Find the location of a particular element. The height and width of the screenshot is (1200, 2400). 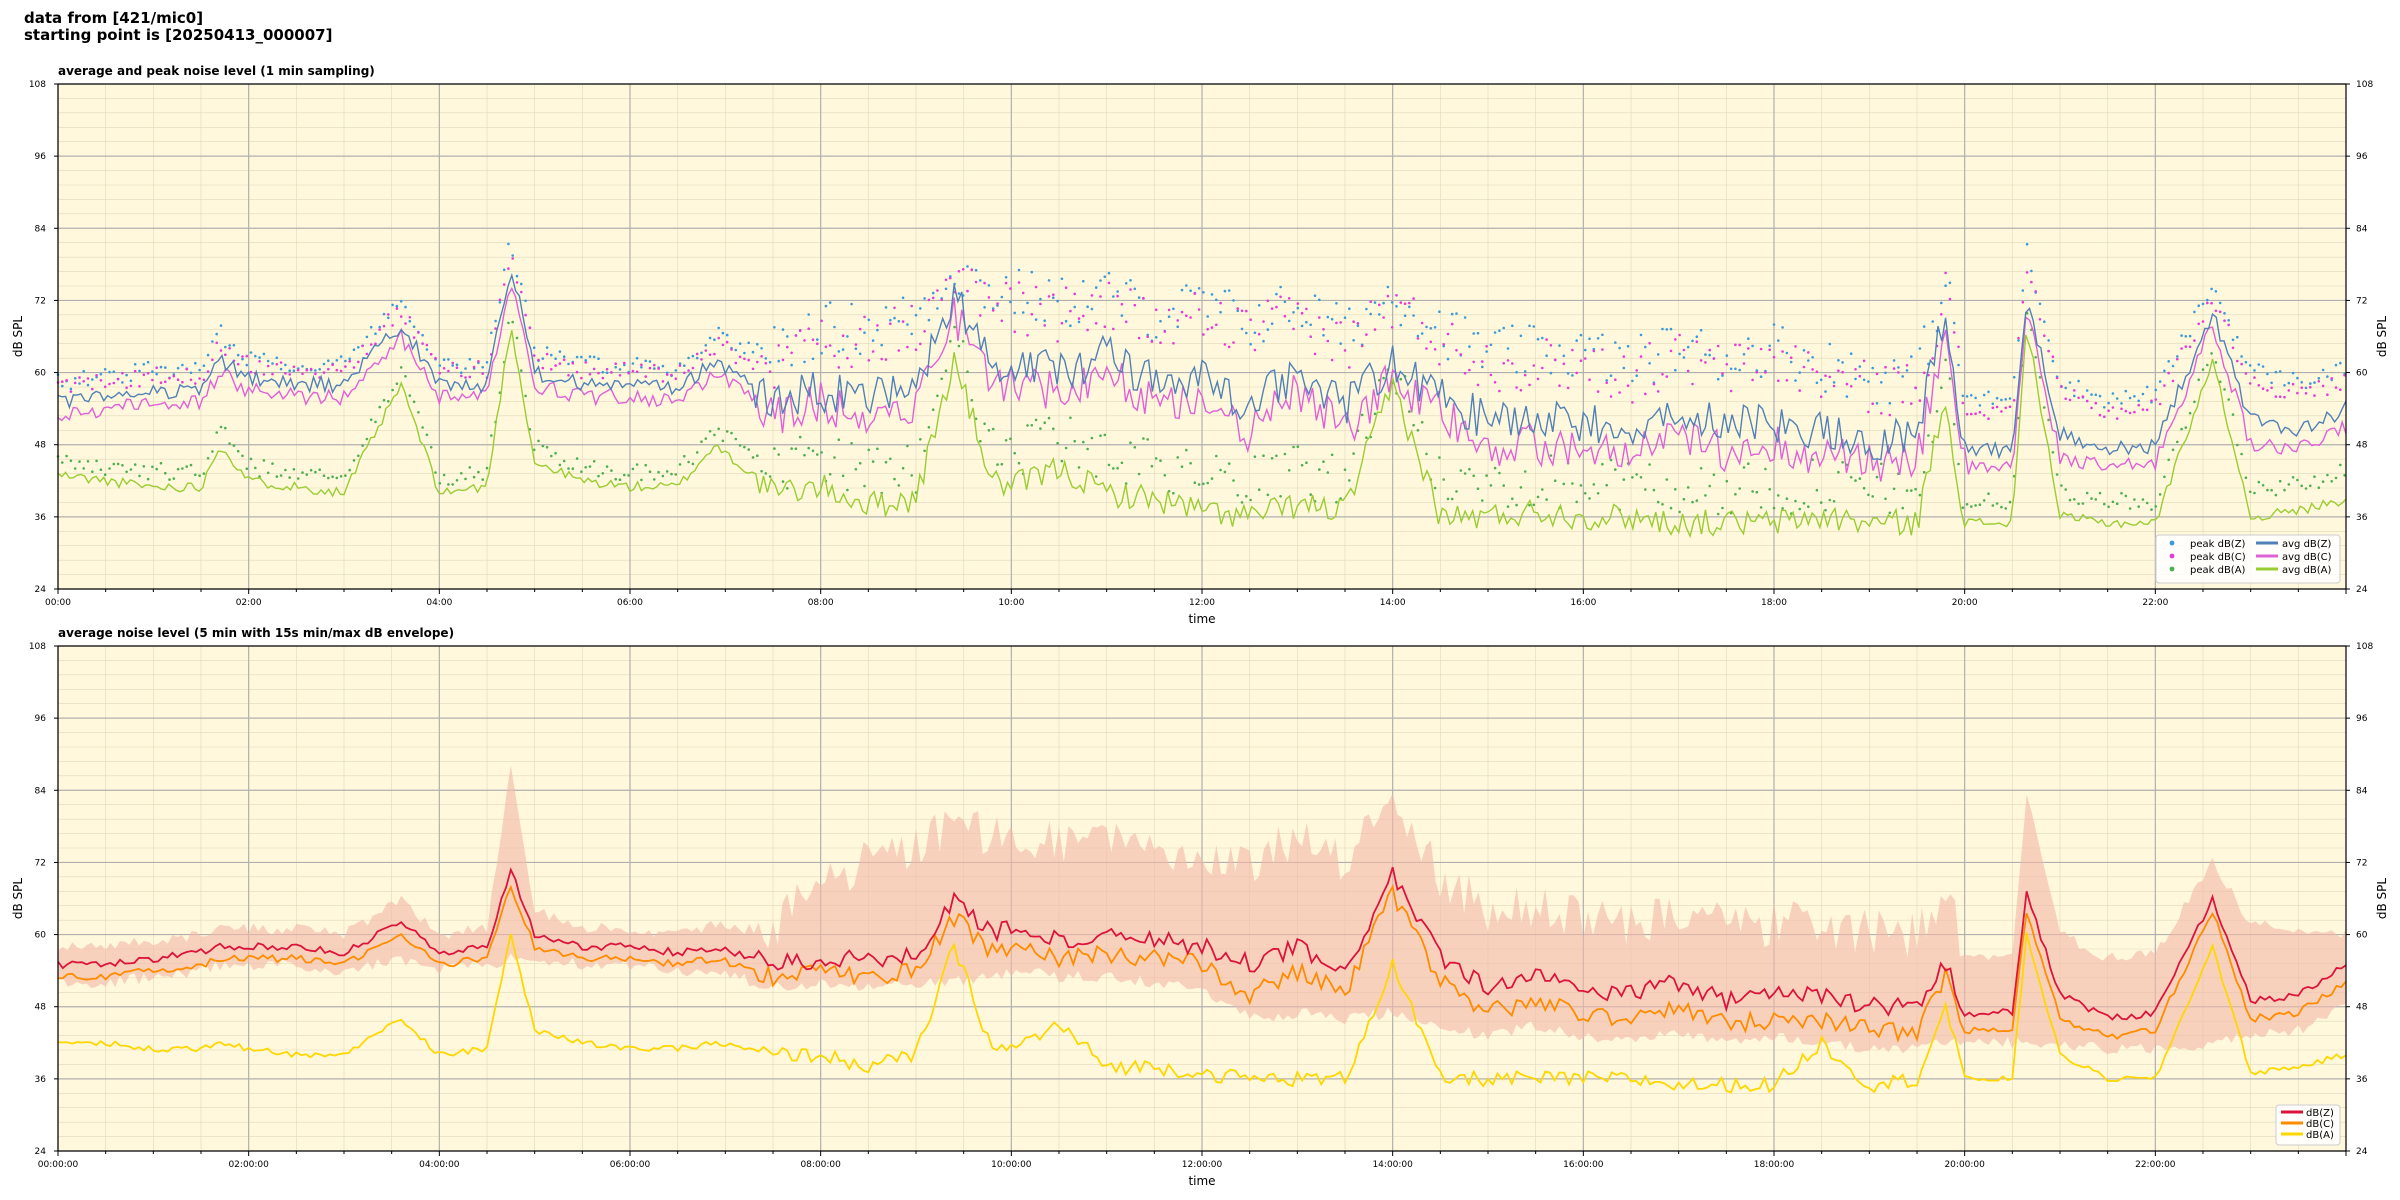

y-tick-label-left: 96 is located at coordinates (41, 719).